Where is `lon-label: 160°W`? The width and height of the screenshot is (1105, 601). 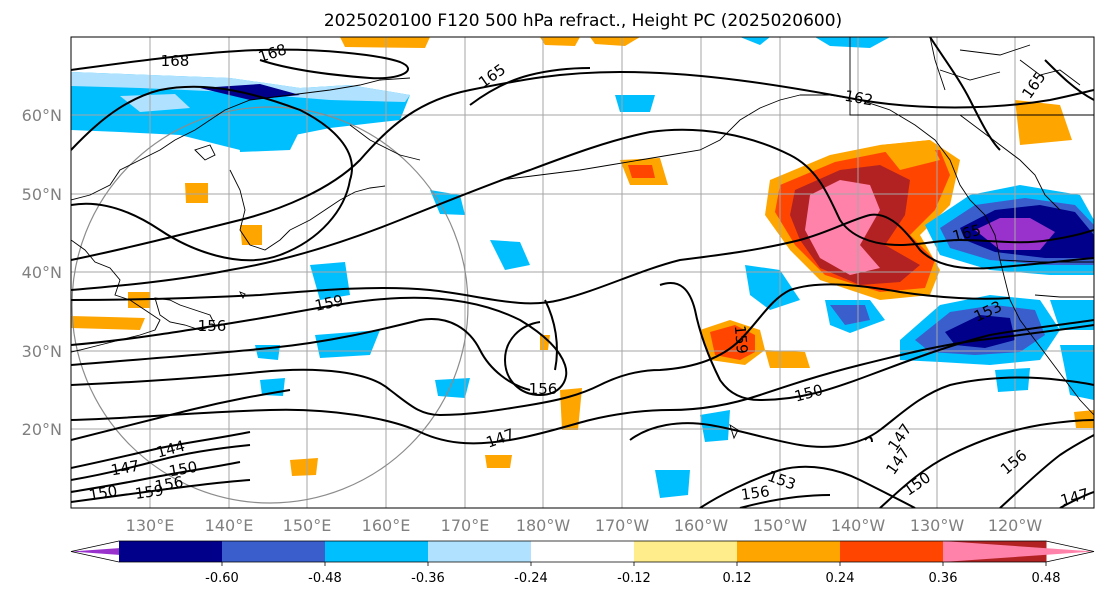
lon-label: 160°W is located at coordinates (701, 525).